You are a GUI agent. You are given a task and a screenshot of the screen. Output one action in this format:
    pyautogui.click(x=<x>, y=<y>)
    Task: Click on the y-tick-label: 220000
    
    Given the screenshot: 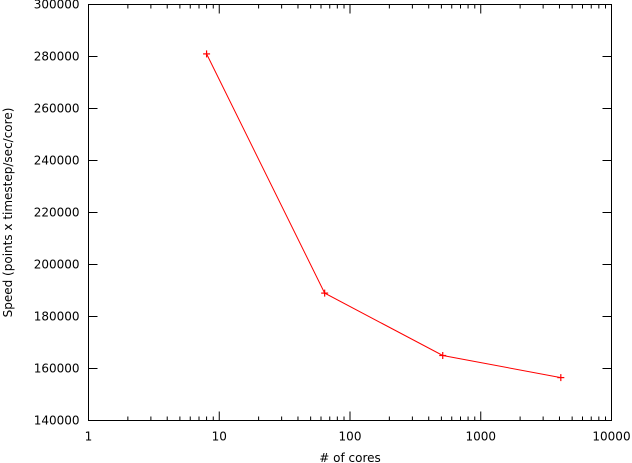 What is the action you would take?
    pyautogui.click(x=57, y=213)
    